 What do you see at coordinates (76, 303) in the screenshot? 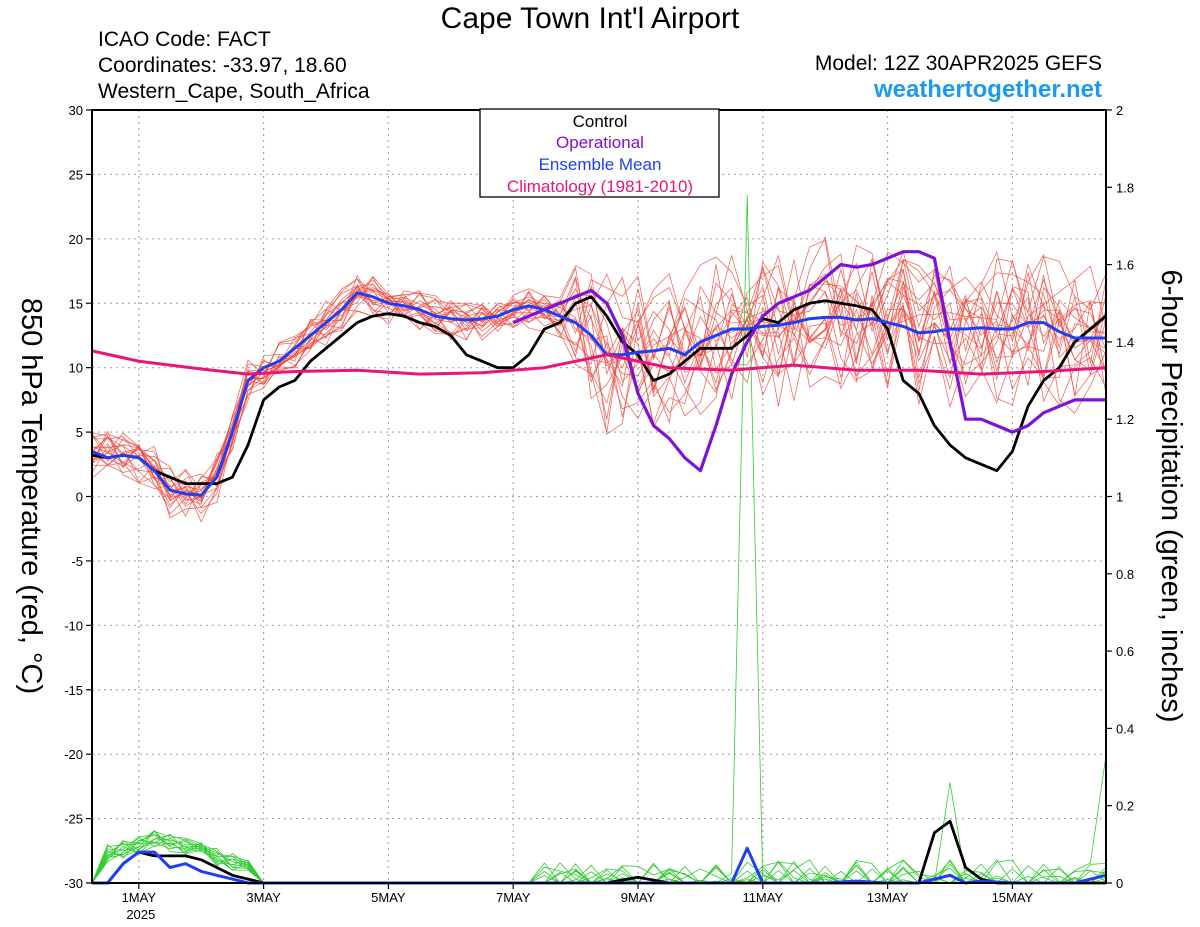
I see `y-tick-label: 15` at bounding box center [76, 303].